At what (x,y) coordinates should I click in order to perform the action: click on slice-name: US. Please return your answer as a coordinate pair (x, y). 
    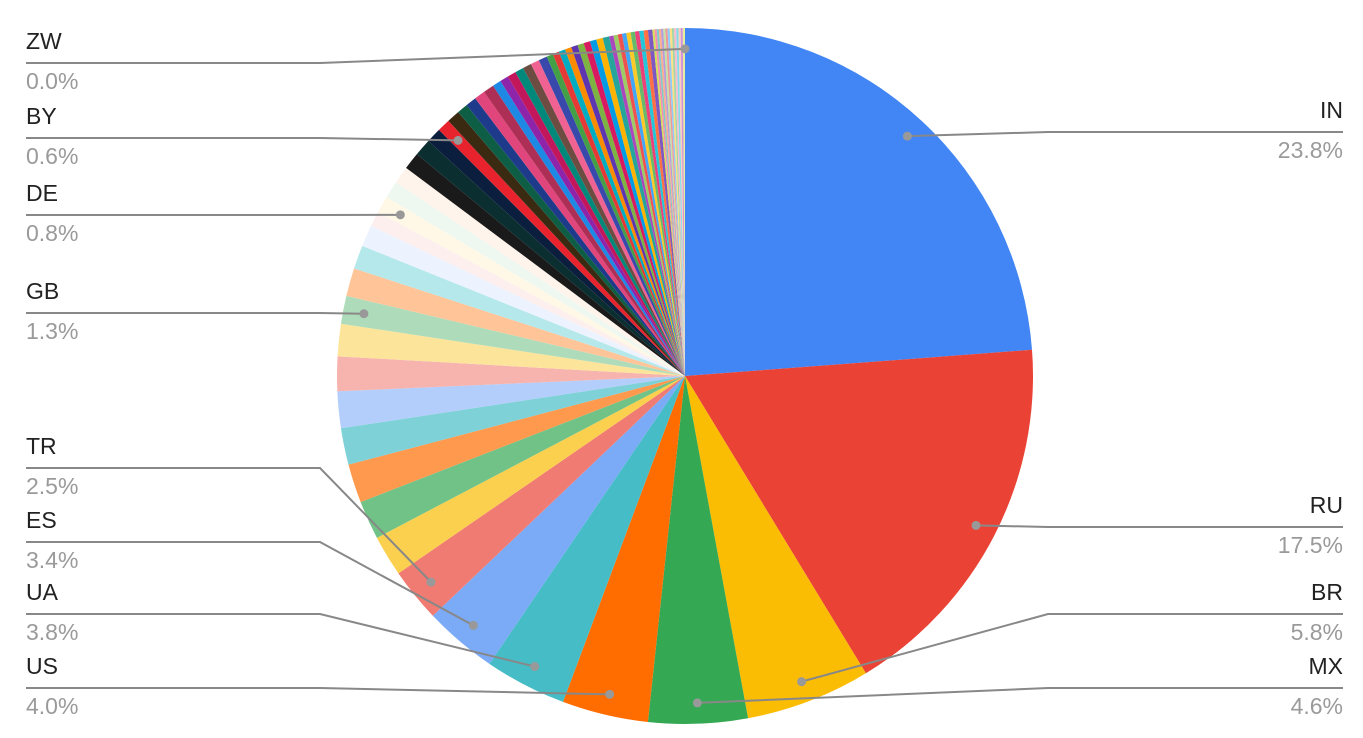
    Looking at the image, I should click on (42, 666).